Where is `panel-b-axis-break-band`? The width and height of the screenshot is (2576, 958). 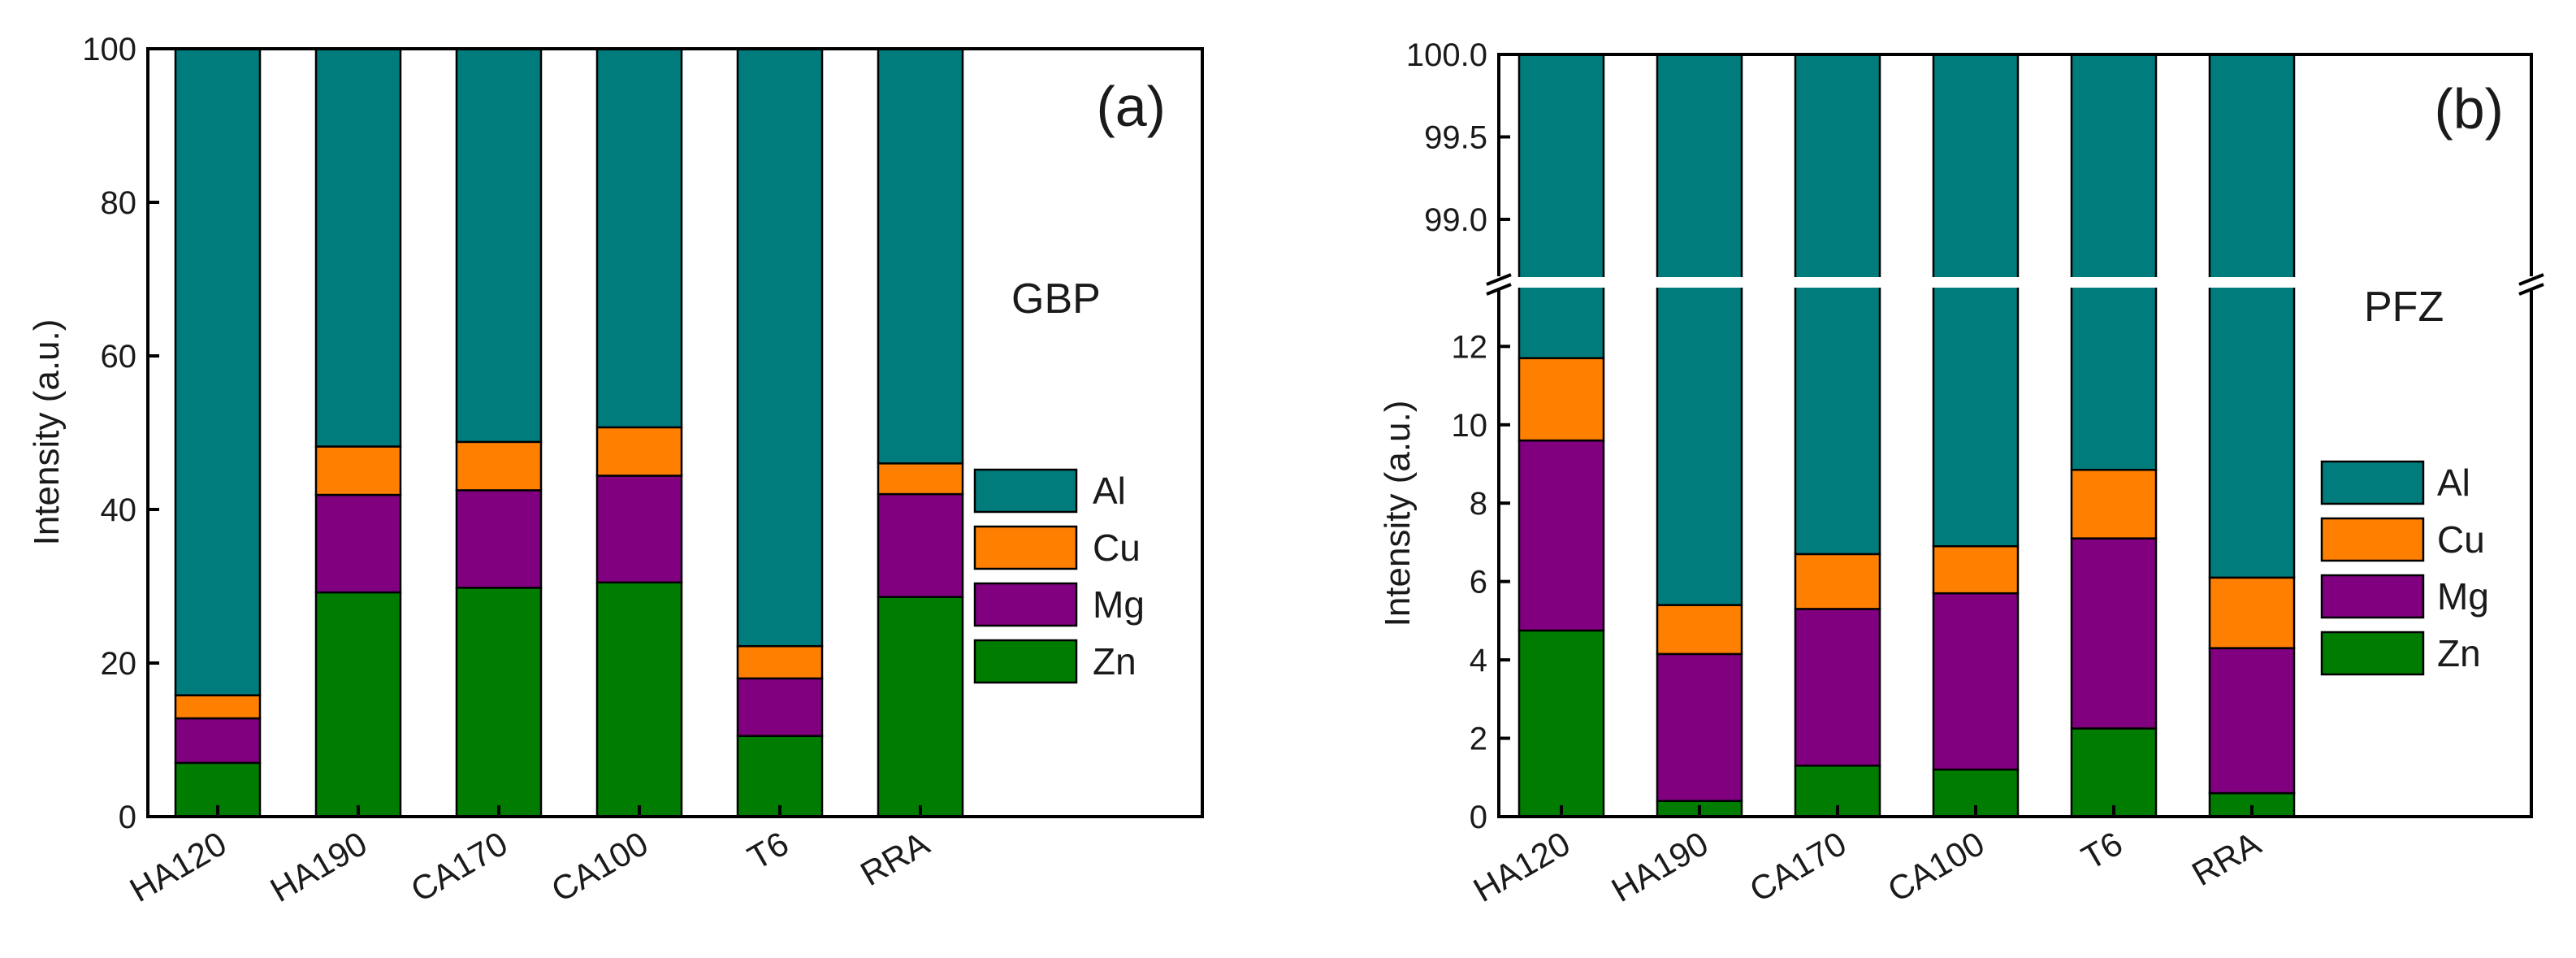 panel-b-axis-break-band is located at coordinates (2015, 282).